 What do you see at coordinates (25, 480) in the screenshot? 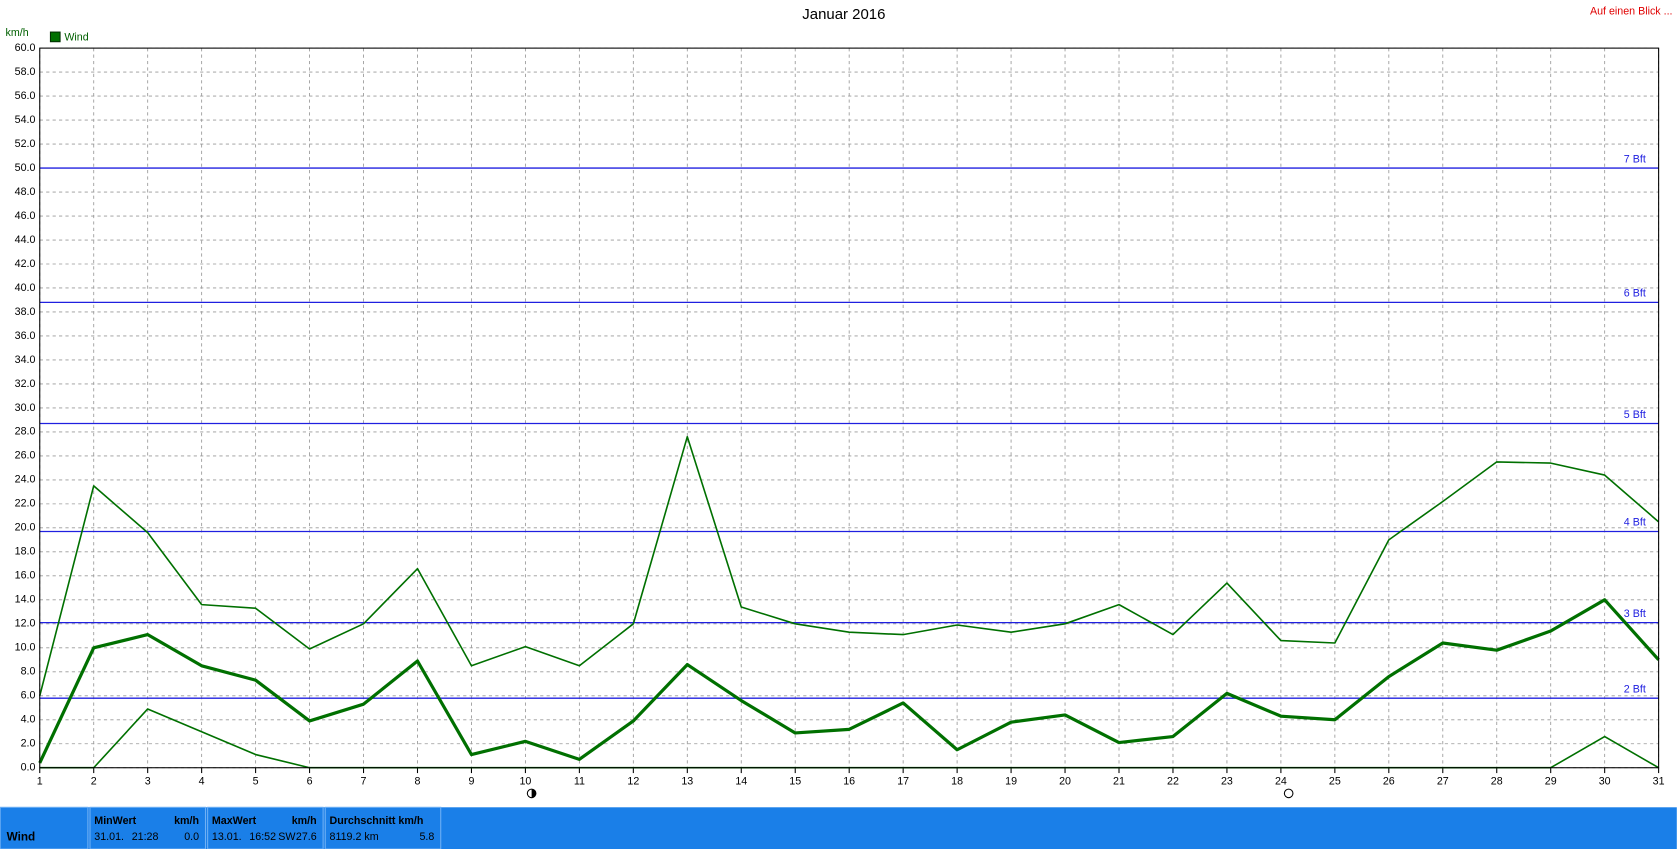
I see `y-tick-label: 24.0` at bounding box center [25, 480].